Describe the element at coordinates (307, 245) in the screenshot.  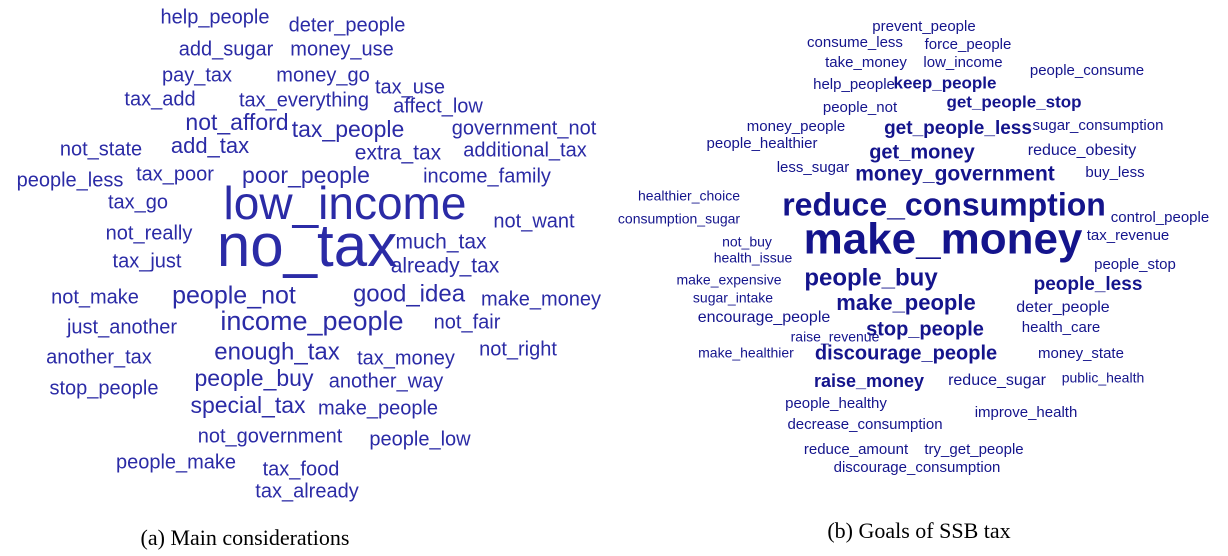
I see `word: no_tax` at that location.